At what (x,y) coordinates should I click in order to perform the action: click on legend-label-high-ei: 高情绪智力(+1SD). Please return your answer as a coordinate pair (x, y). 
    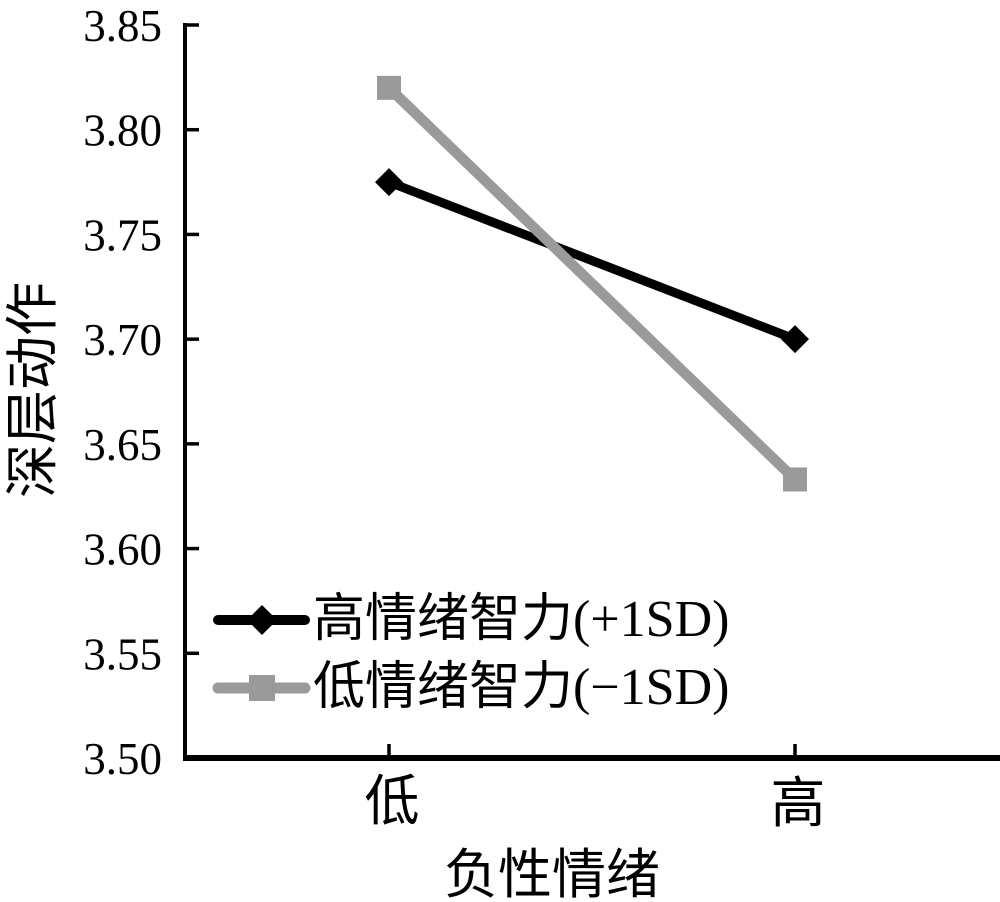
    Looking at the image, I should click on (521, 619).